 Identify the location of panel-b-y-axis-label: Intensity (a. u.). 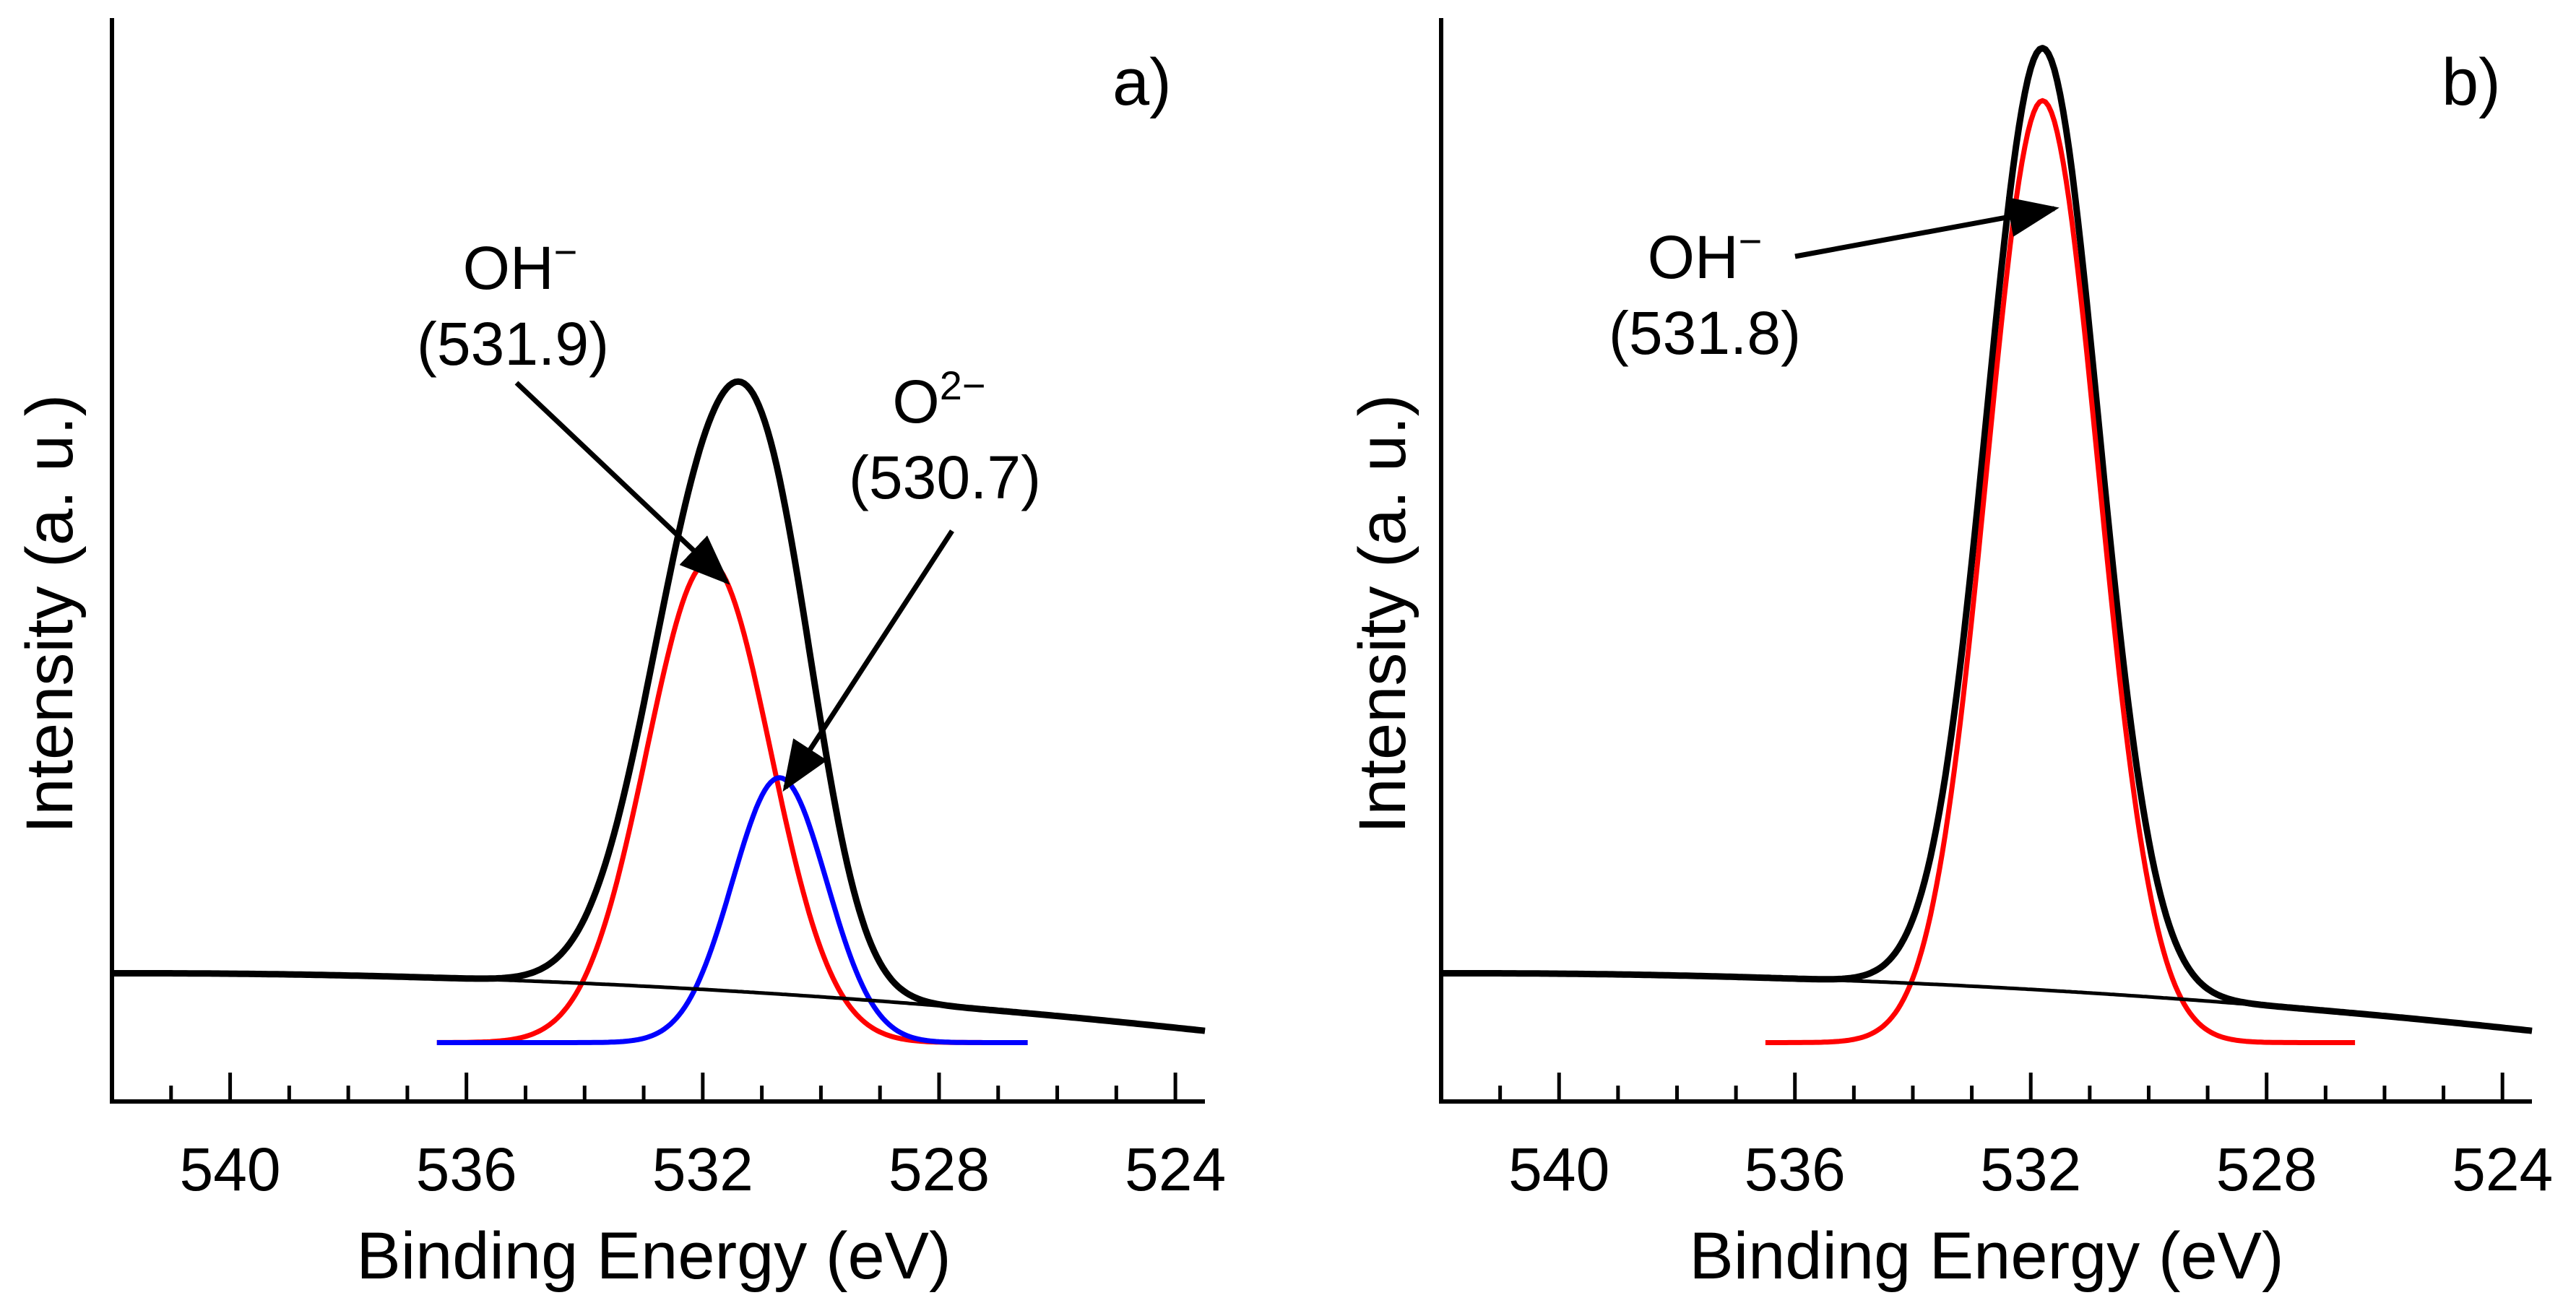
(1382, 614).